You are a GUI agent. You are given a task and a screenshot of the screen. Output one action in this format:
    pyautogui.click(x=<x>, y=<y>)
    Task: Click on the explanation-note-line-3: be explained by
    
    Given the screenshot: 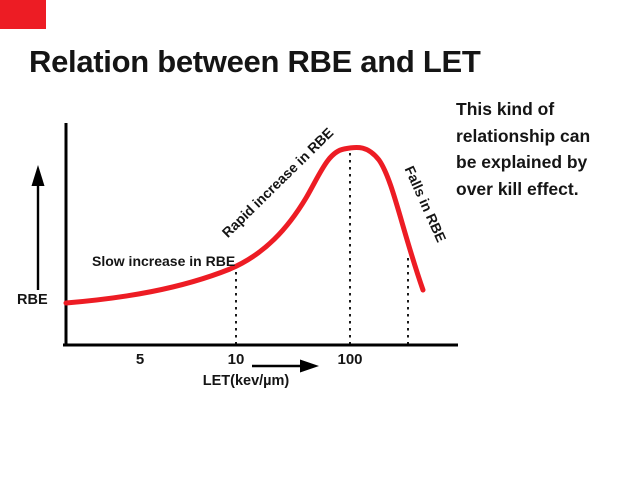 What is the action you would take?
    pyautogui.click(x=522, y=162)
    